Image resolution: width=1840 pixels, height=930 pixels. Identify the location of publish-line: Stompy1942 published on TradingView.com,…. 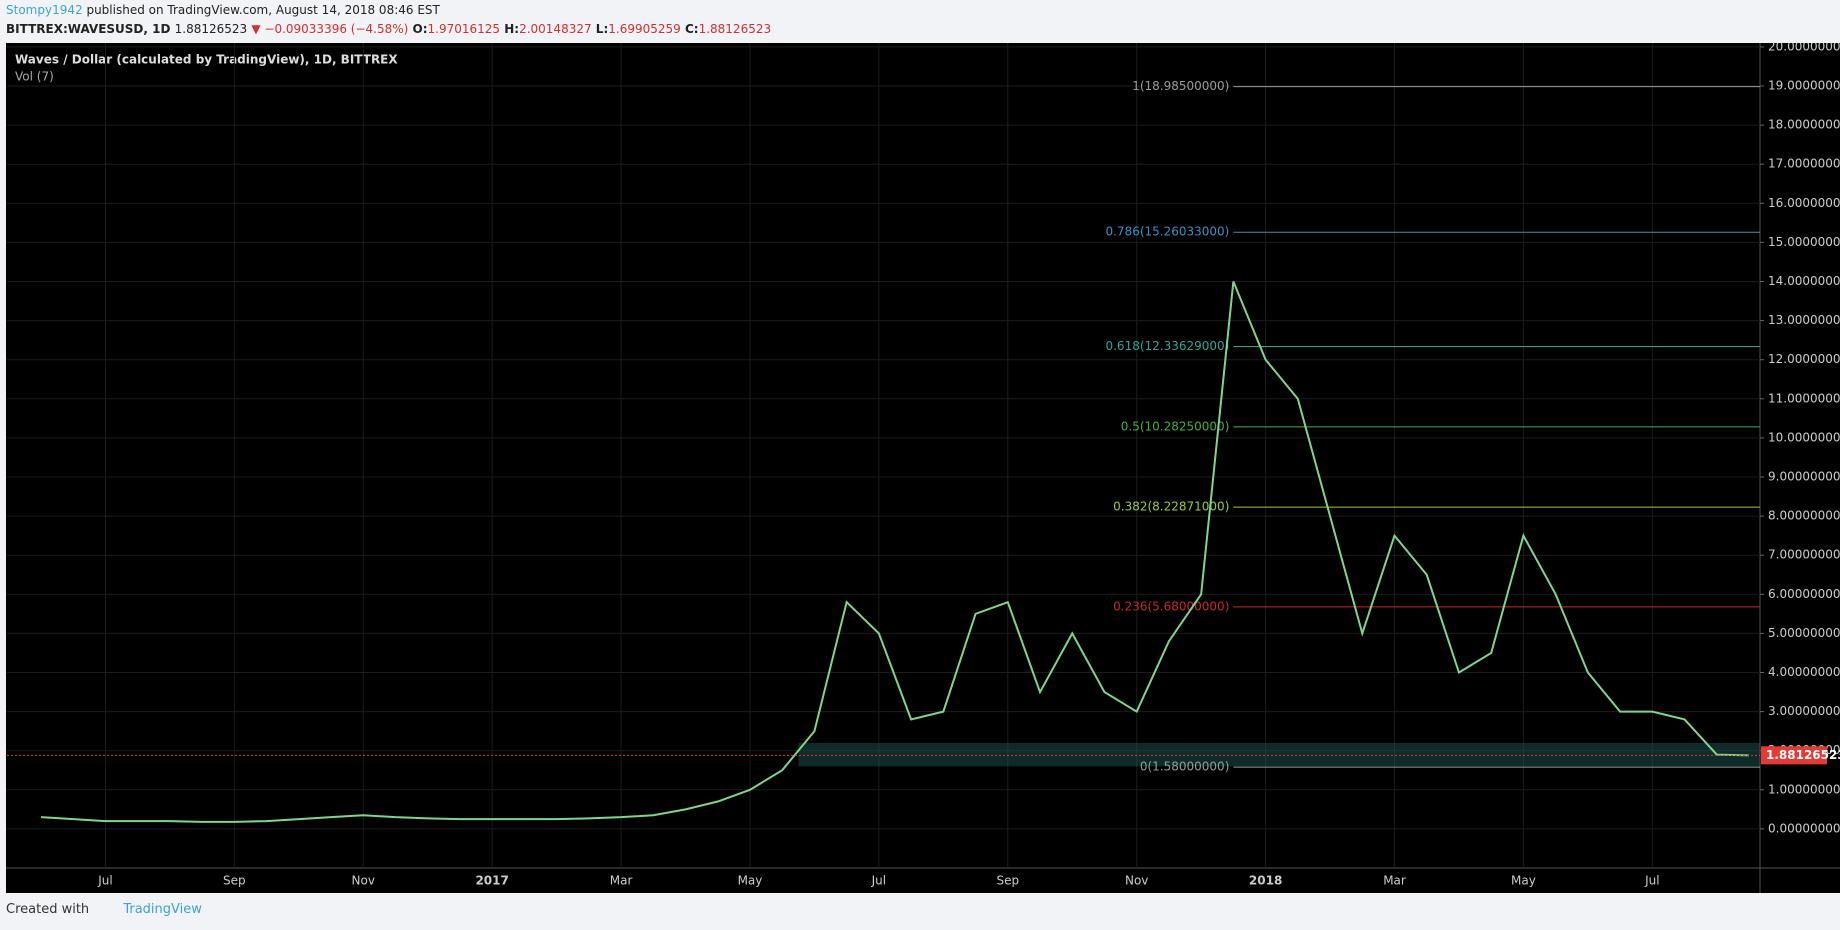
(223, 10).